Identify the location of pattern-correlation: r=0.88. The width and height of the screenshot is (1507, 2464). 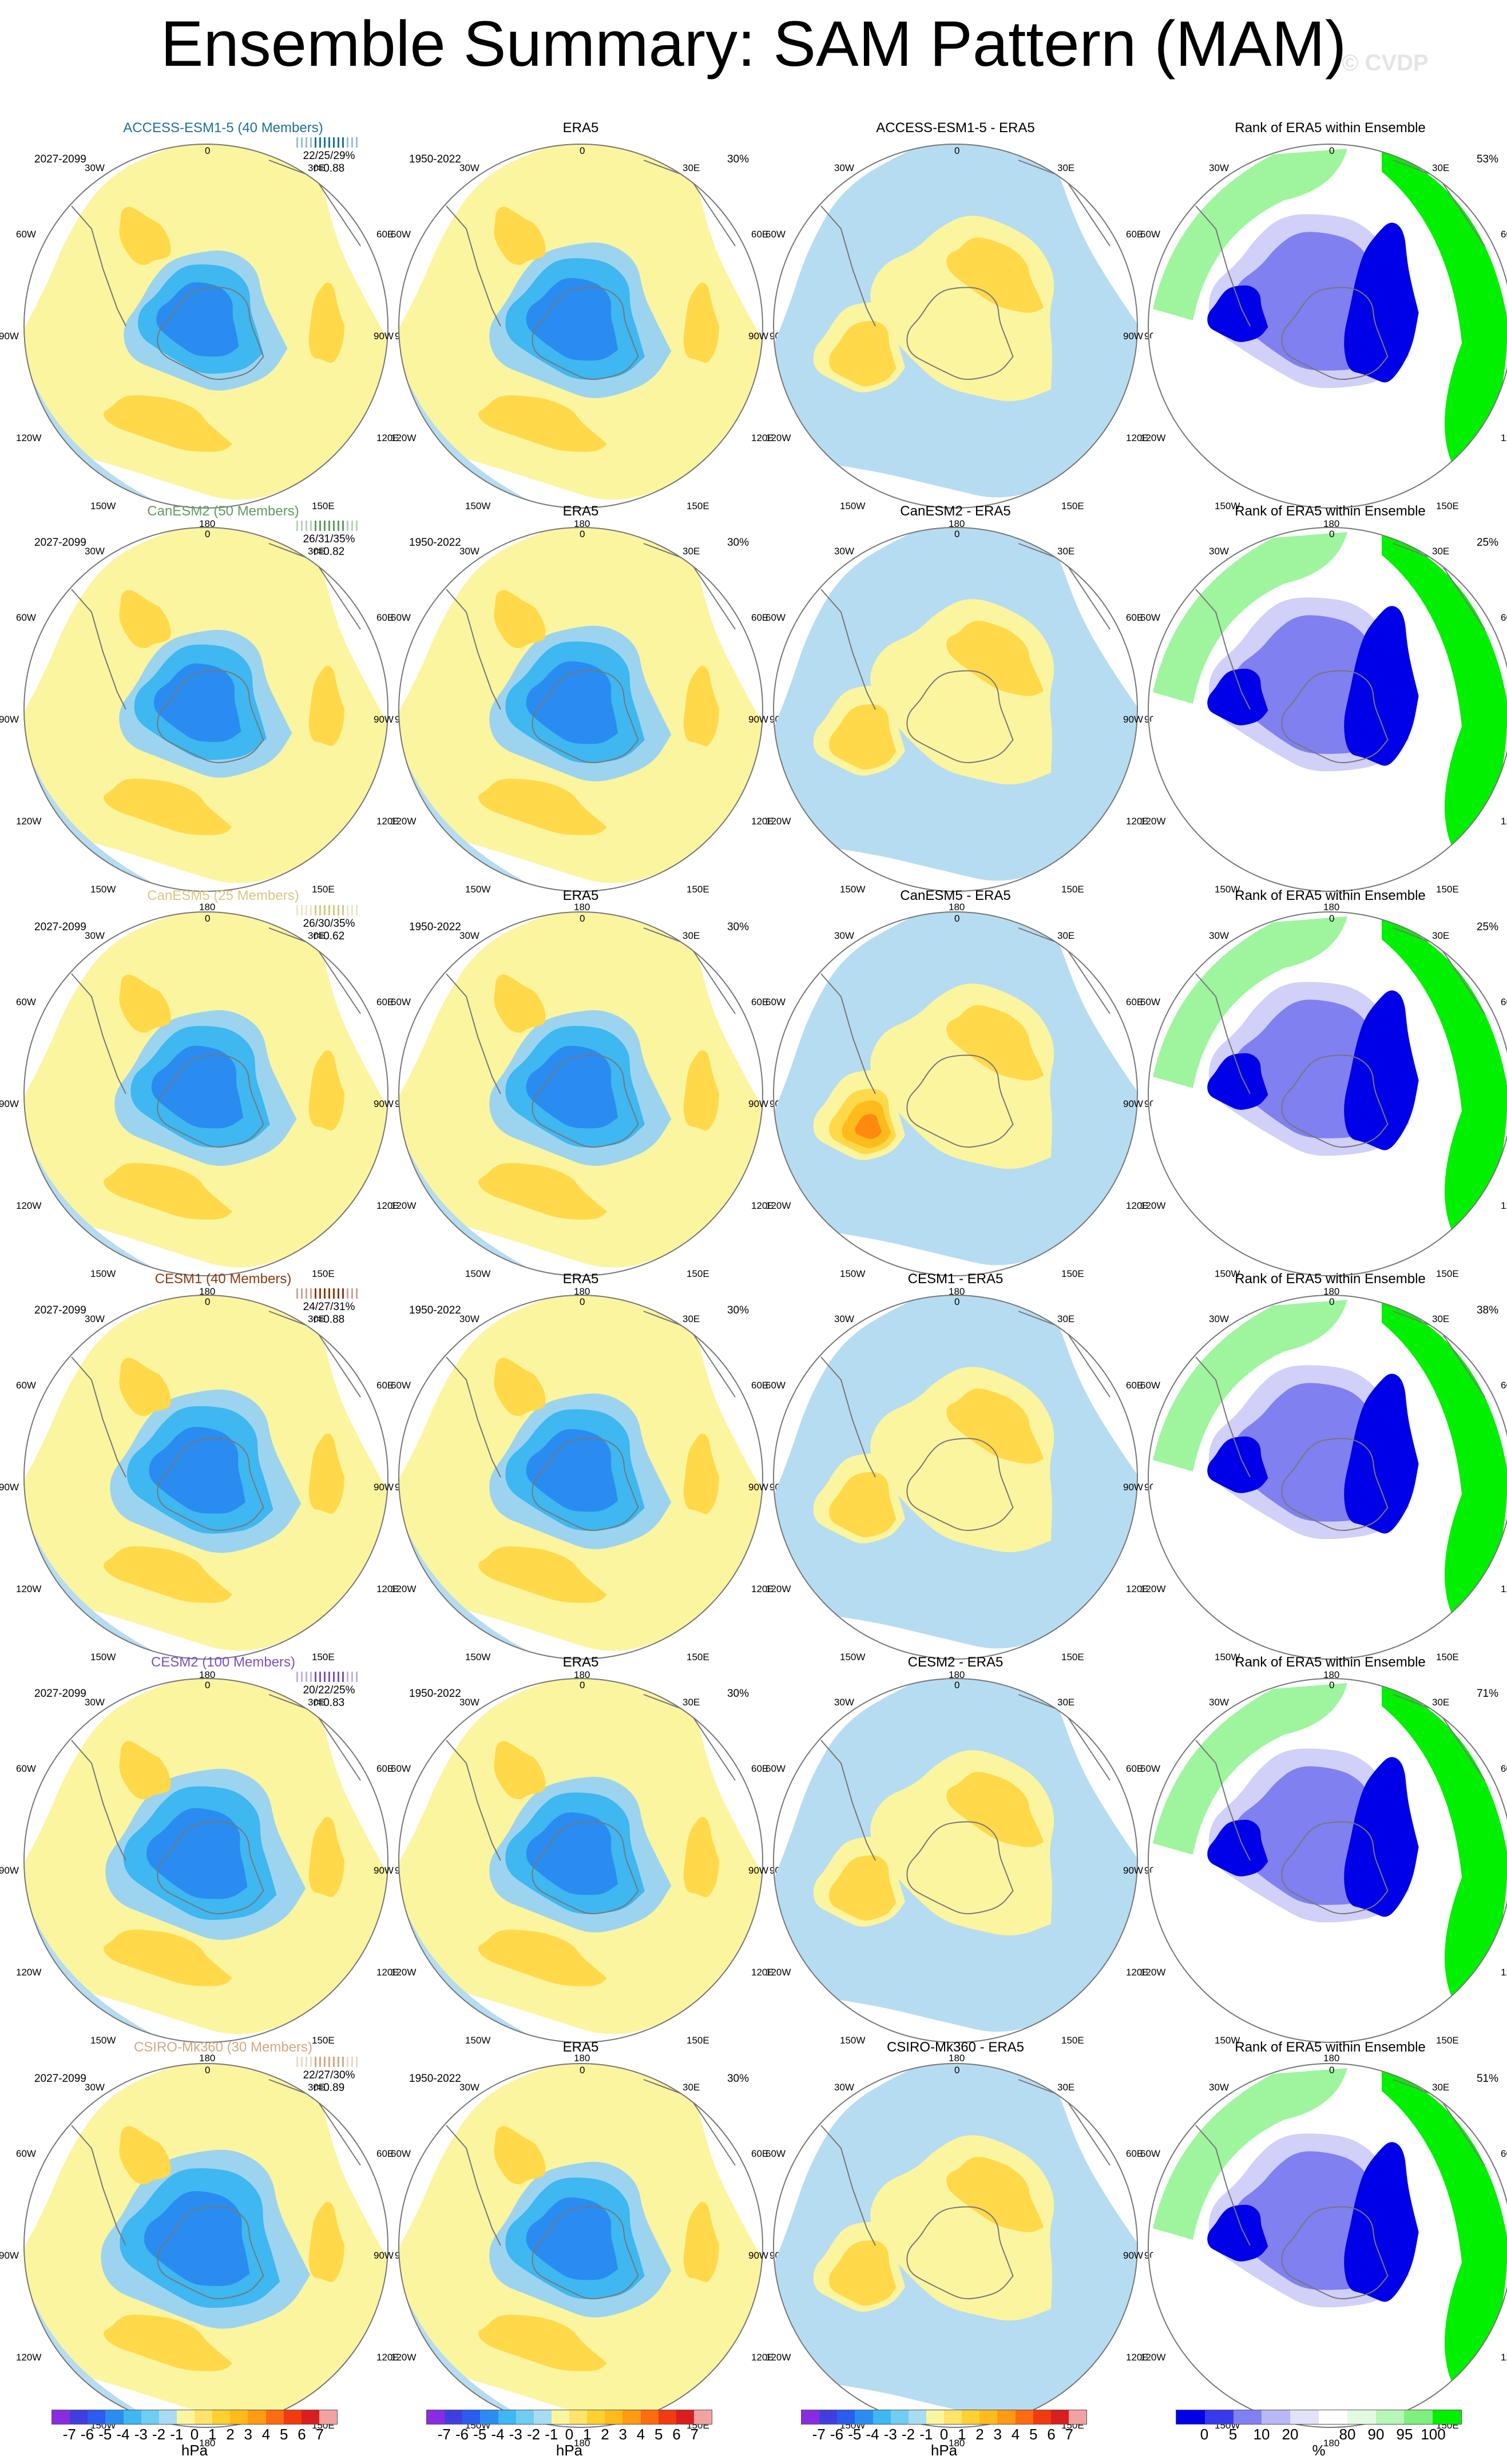
(329, 1320).